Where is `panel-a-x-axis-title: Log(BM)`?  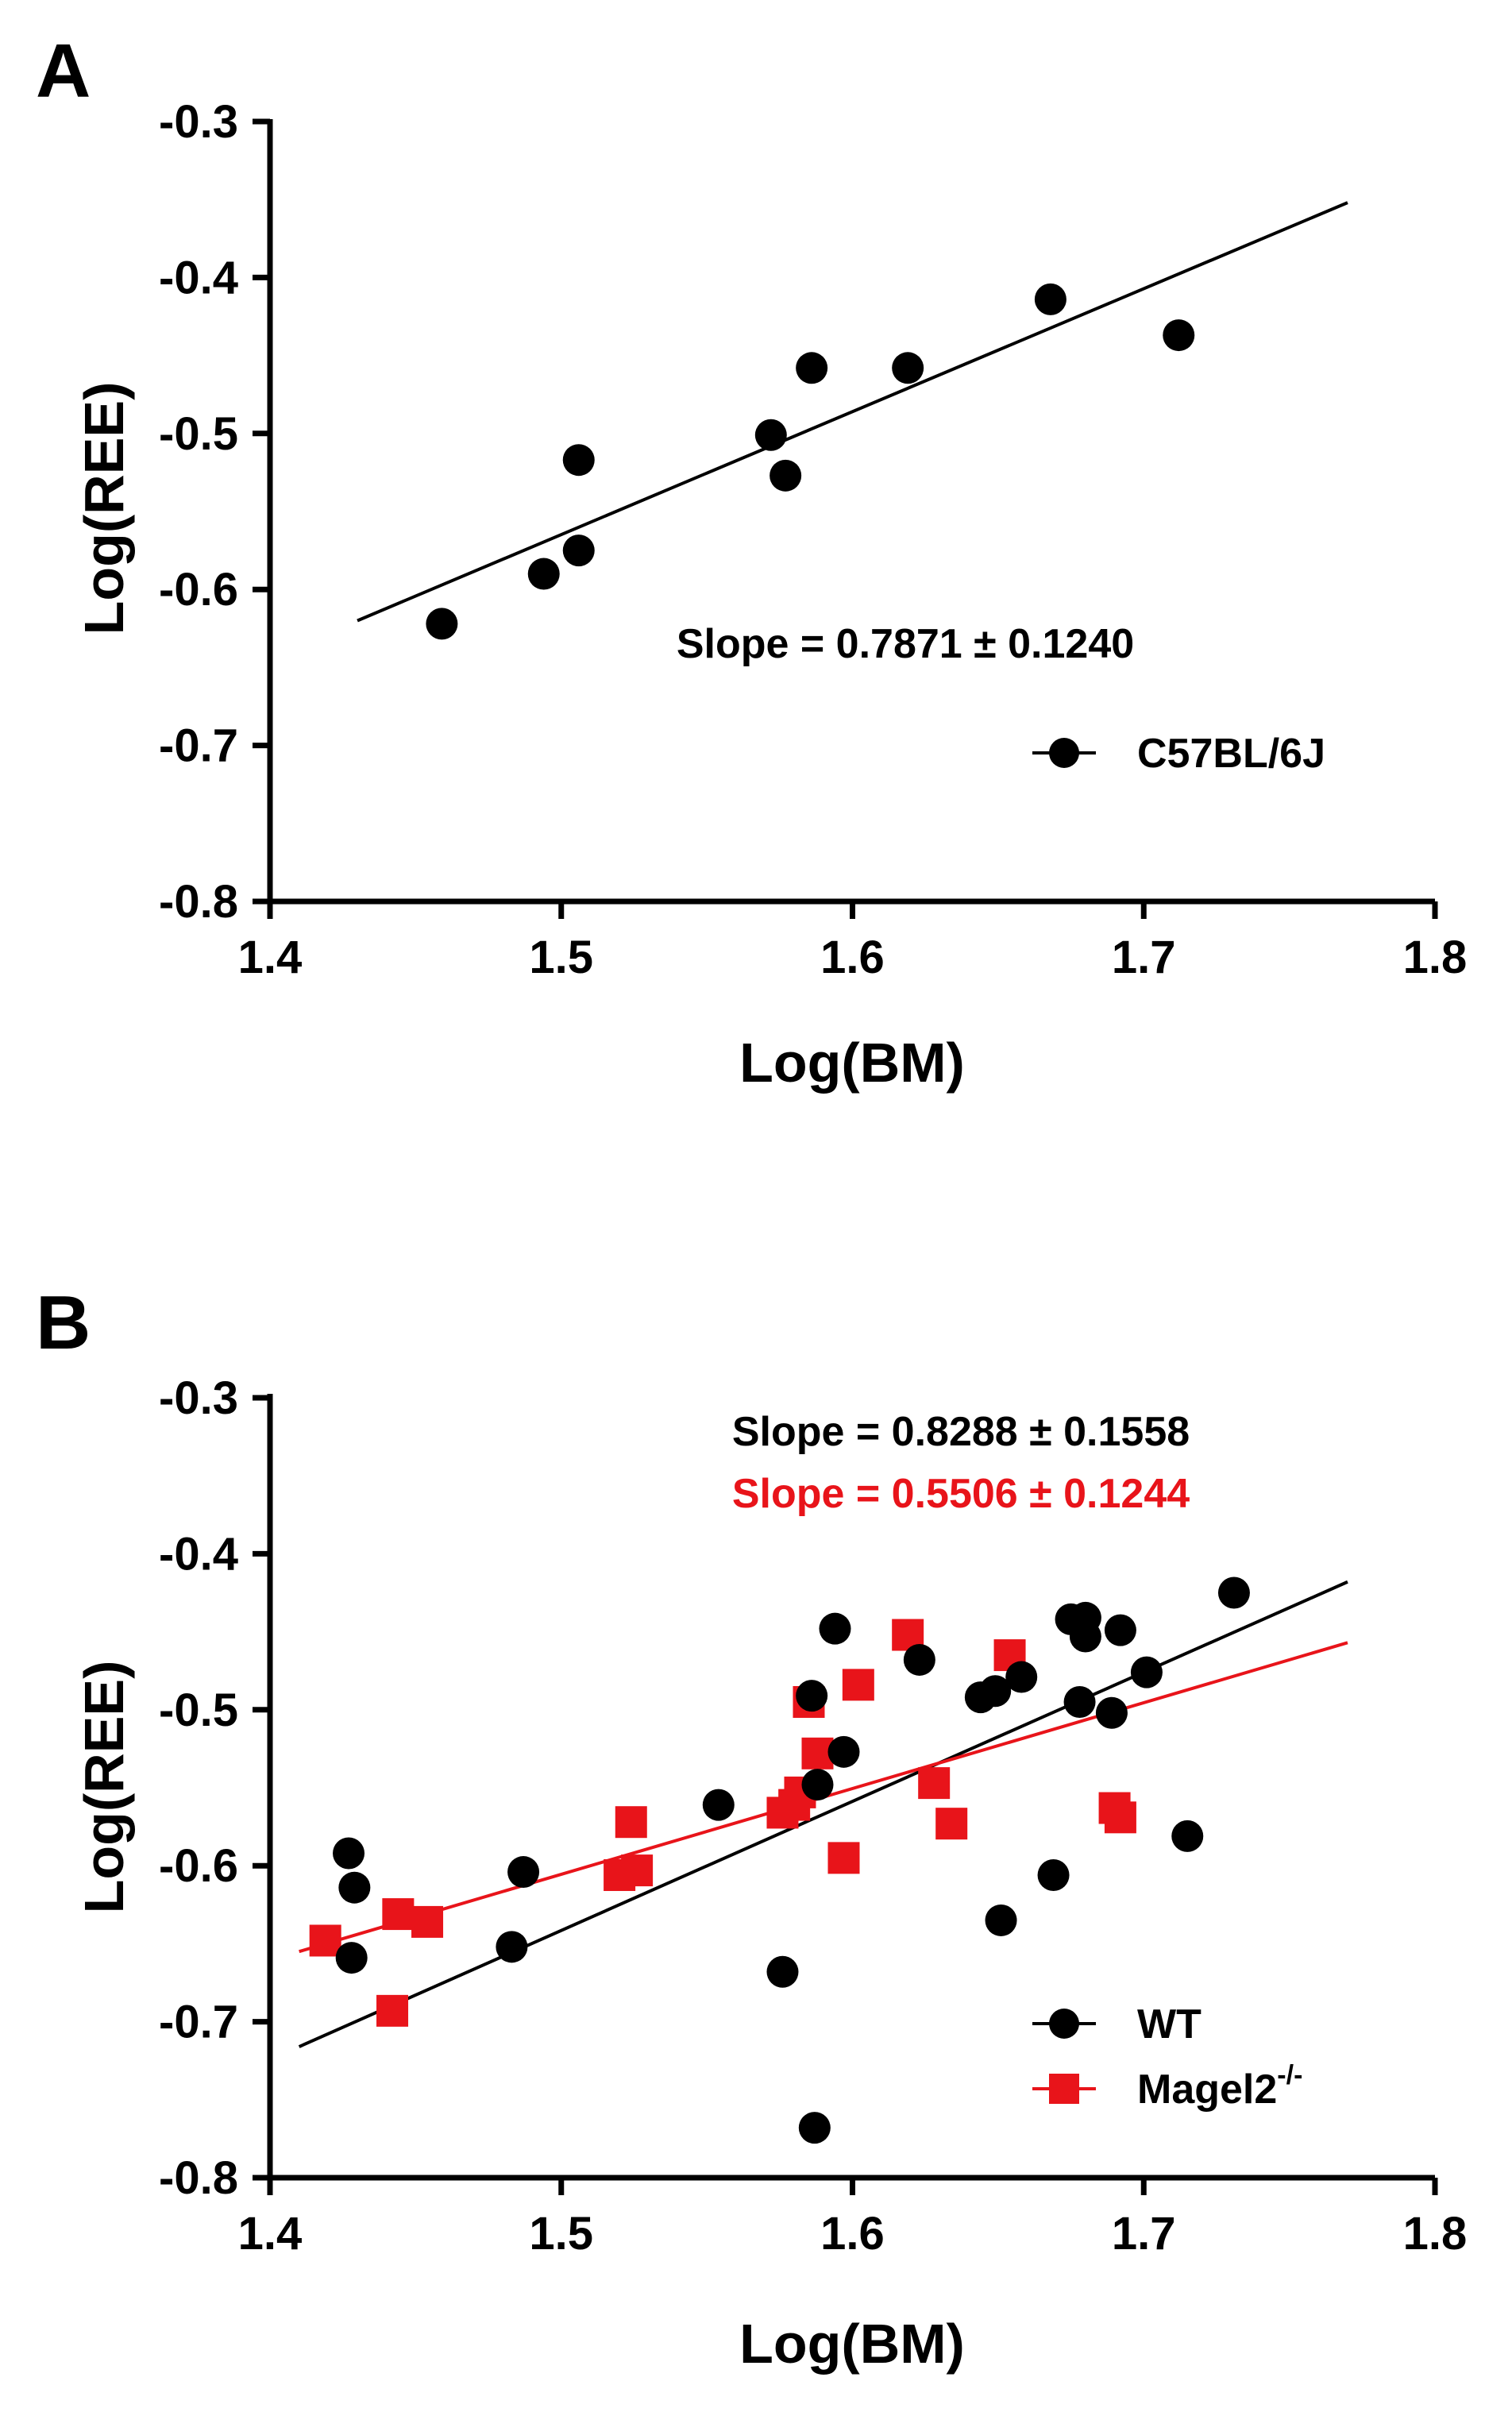
panel-a-x-axis-title: Log(BM) is located at coordinates (852, 1063).